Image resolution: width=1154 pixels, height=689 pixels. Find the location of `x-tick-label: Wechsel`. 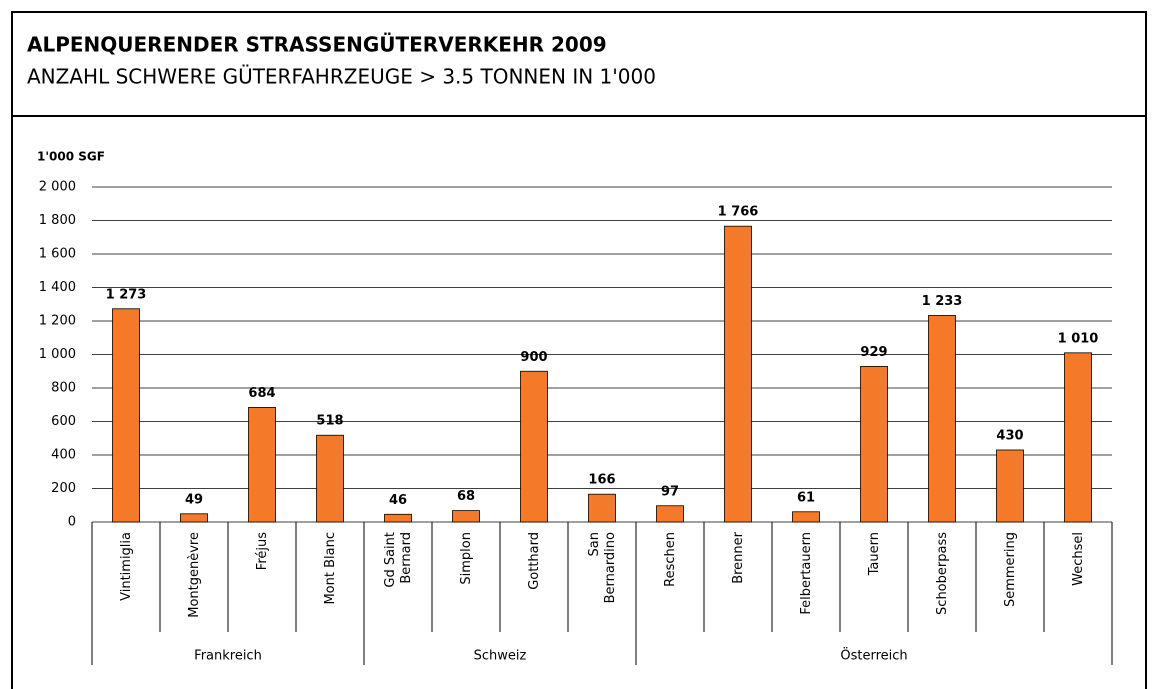

x-tick-label: Wechsel is located at coordinates (1078, 559).